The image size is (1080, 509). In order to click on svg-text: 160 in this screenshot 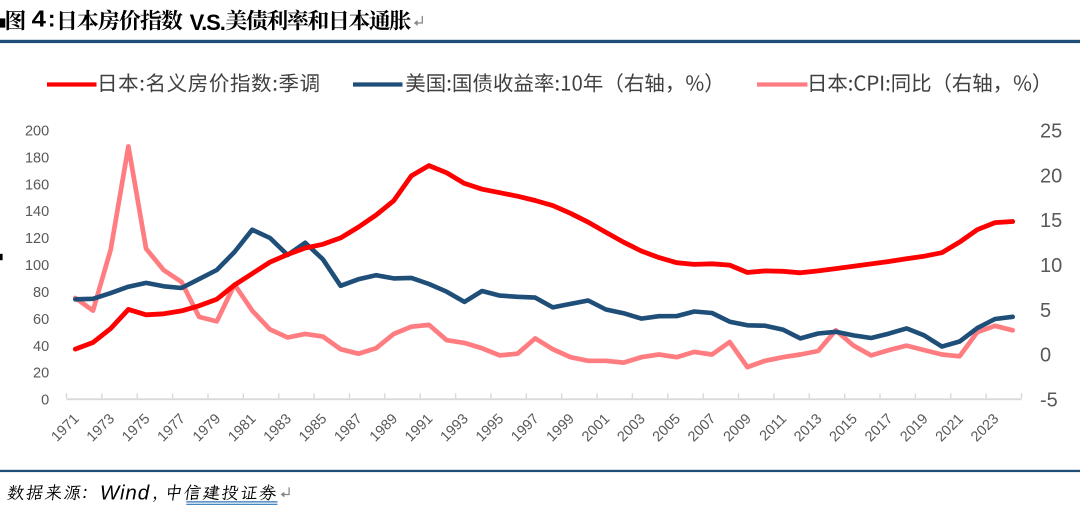, I will do `click(37, 185)`.